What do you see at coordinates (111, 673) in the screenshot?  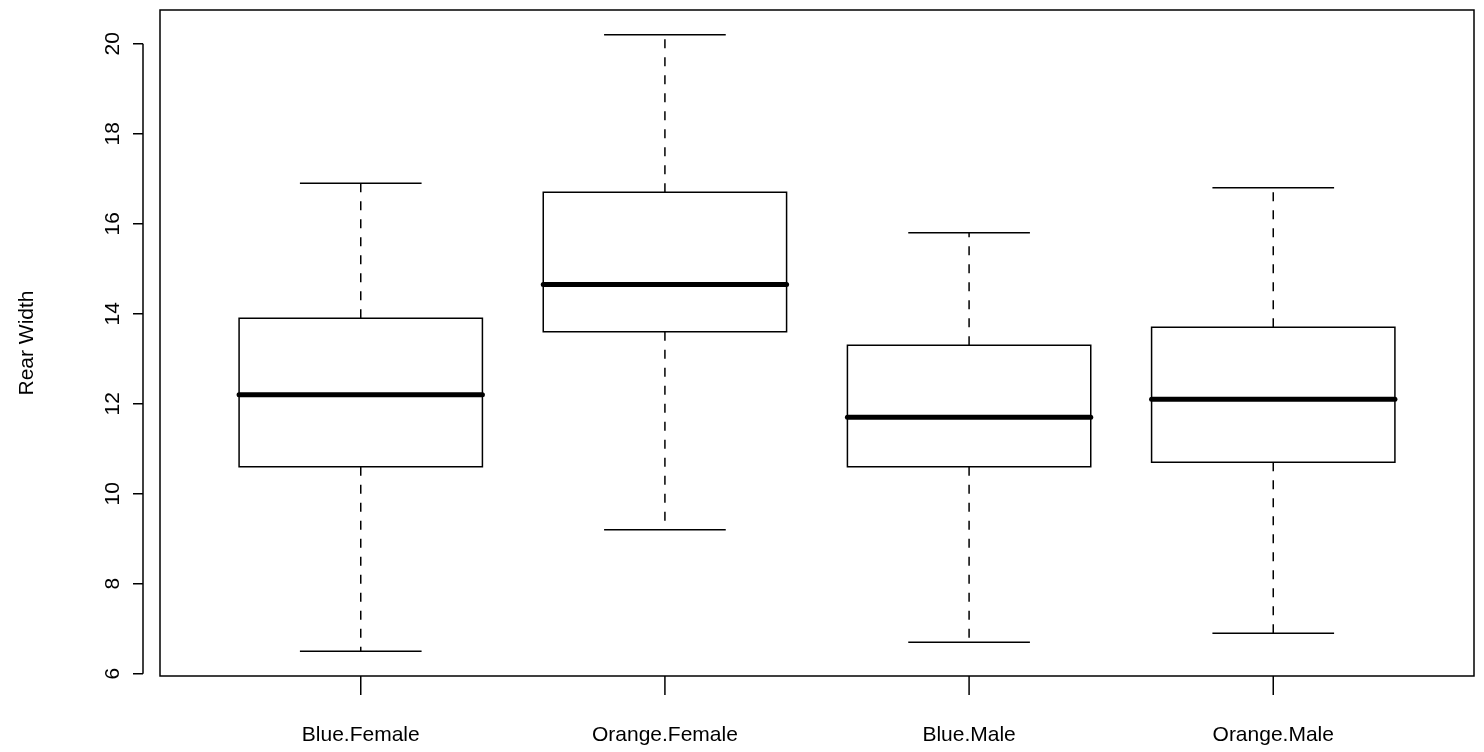 I see `y-tick-label: 6` at bounding box center [111, 673].